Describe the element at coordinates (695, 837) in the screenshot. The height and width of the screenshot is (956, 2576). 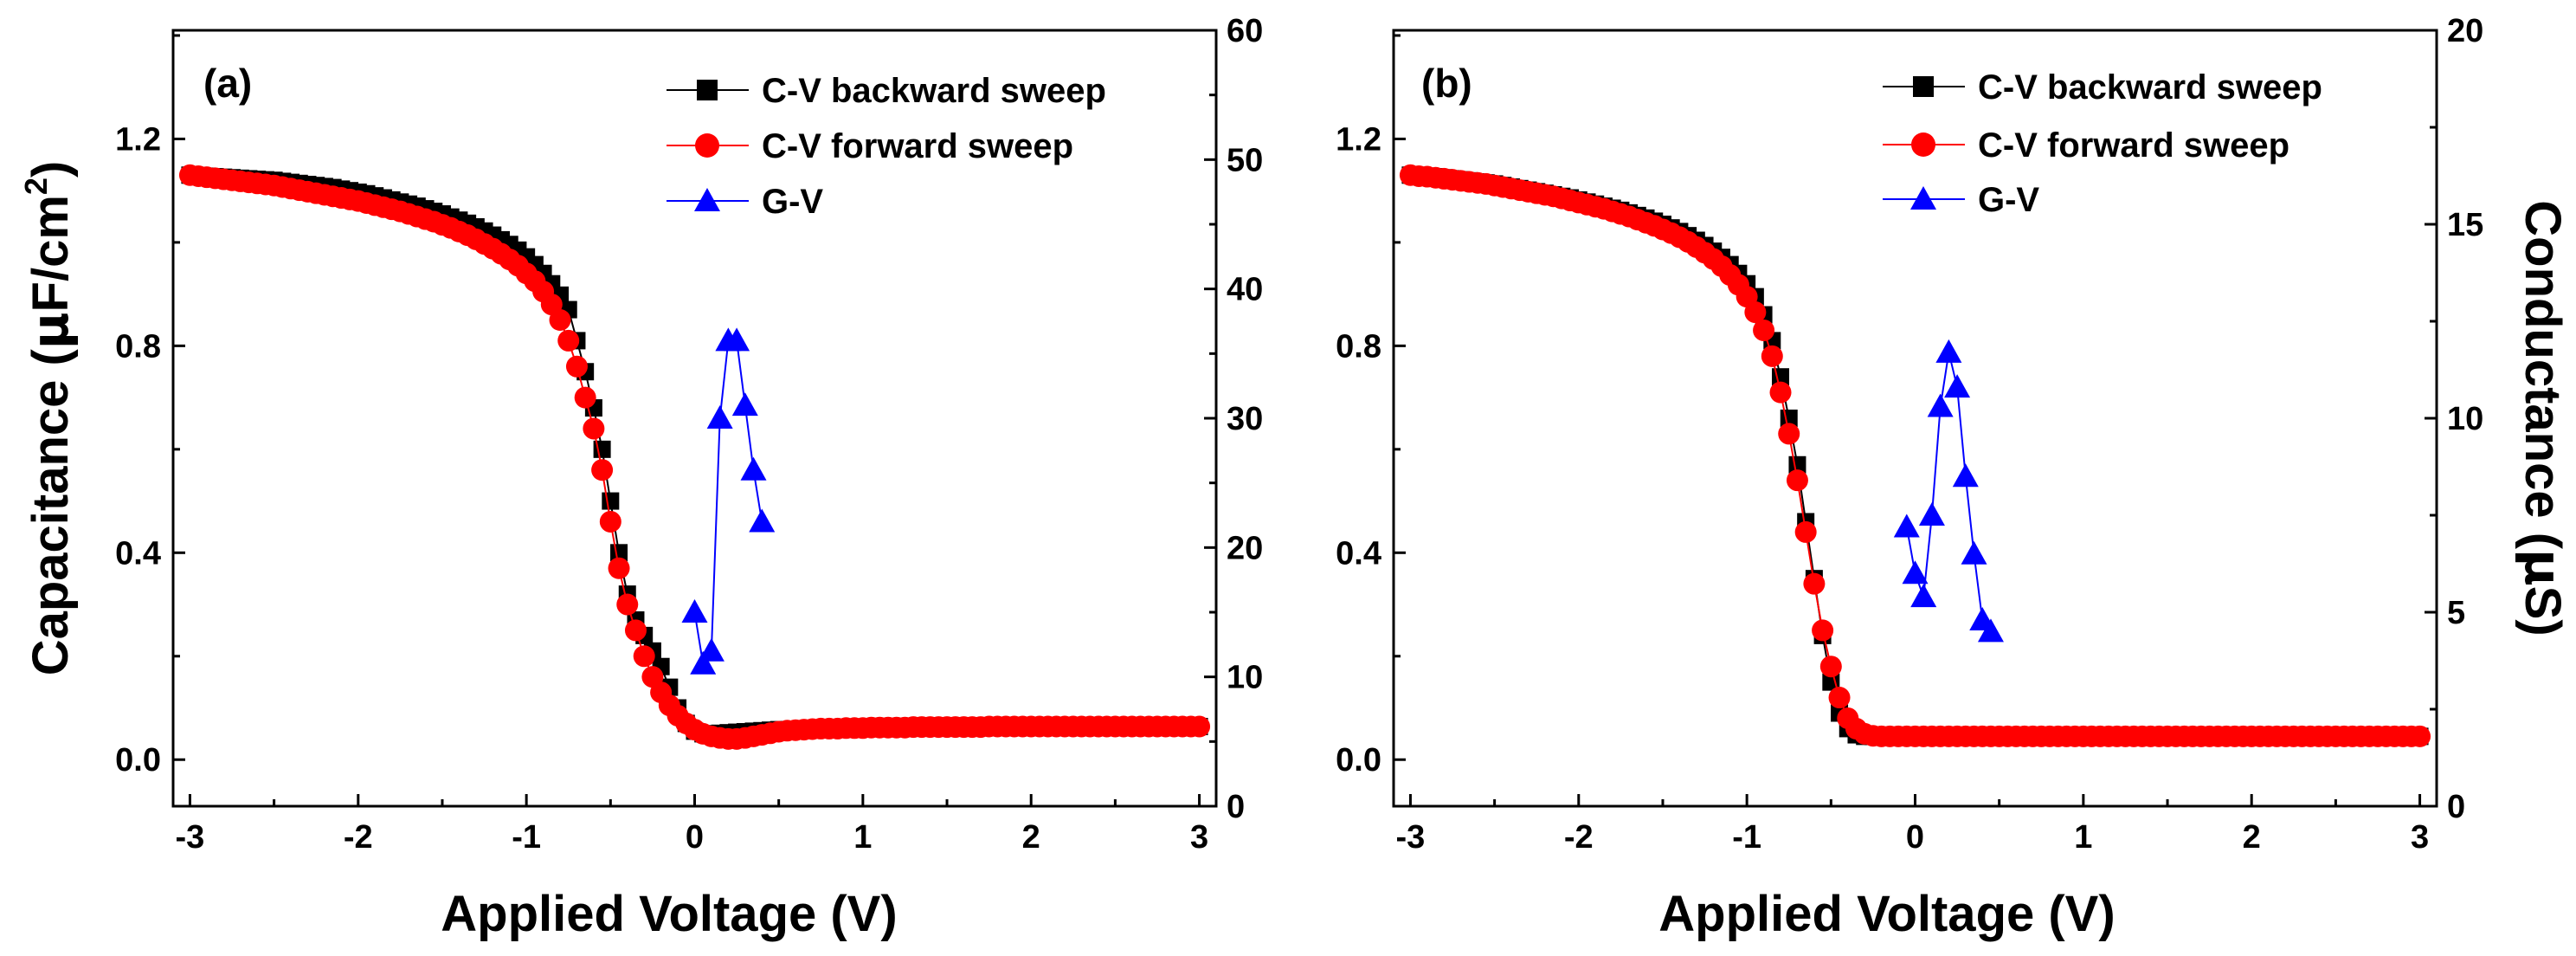
I see `panel-a-x-tick-label: 0` at that location.